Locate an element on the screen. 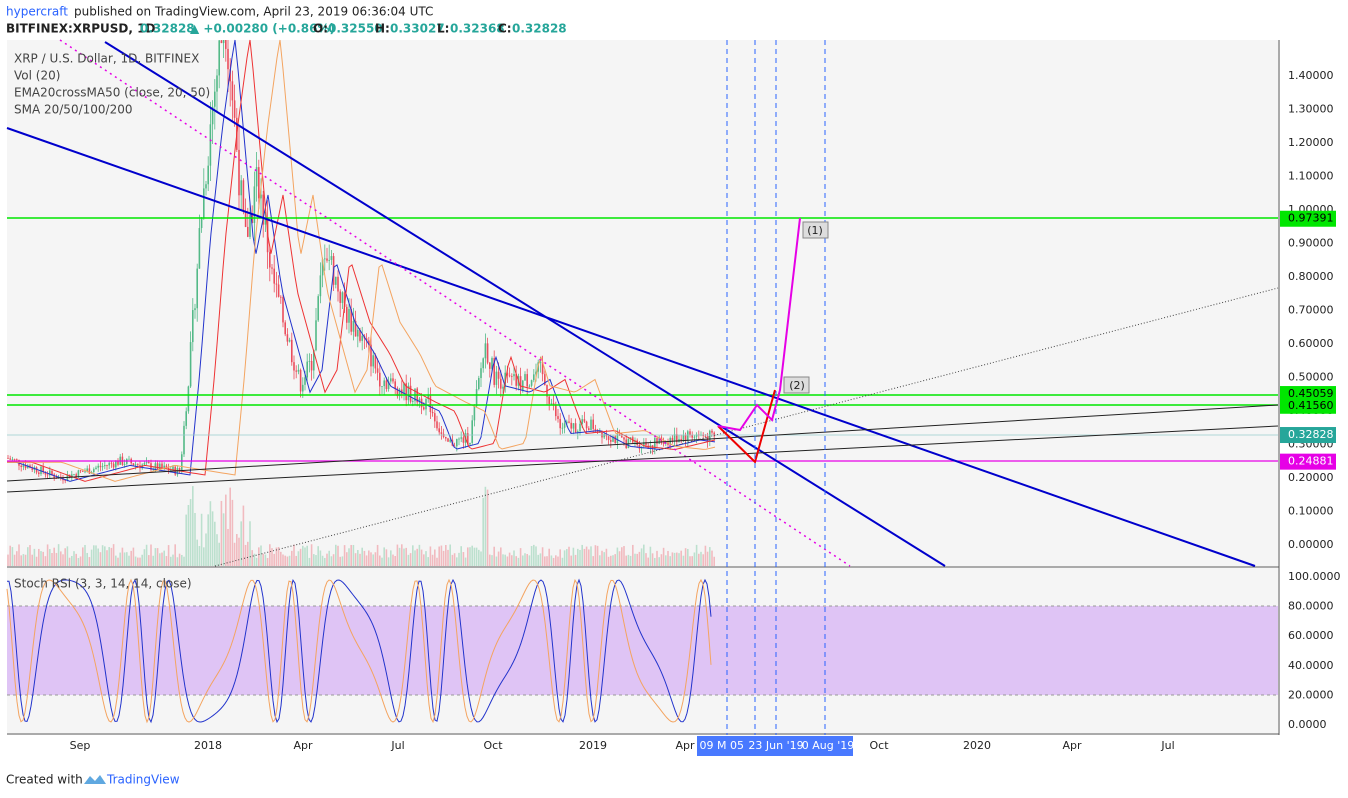 Image resolution: width=1348 pixels, height=798 pixels. footer-brand: TradingView is located at coordinates (143, 780).